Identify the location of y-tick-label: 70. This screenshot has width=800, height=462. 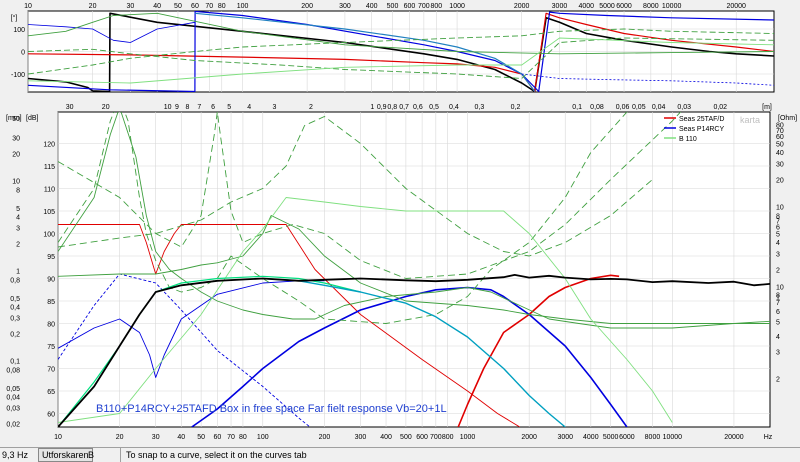
(51, 370).